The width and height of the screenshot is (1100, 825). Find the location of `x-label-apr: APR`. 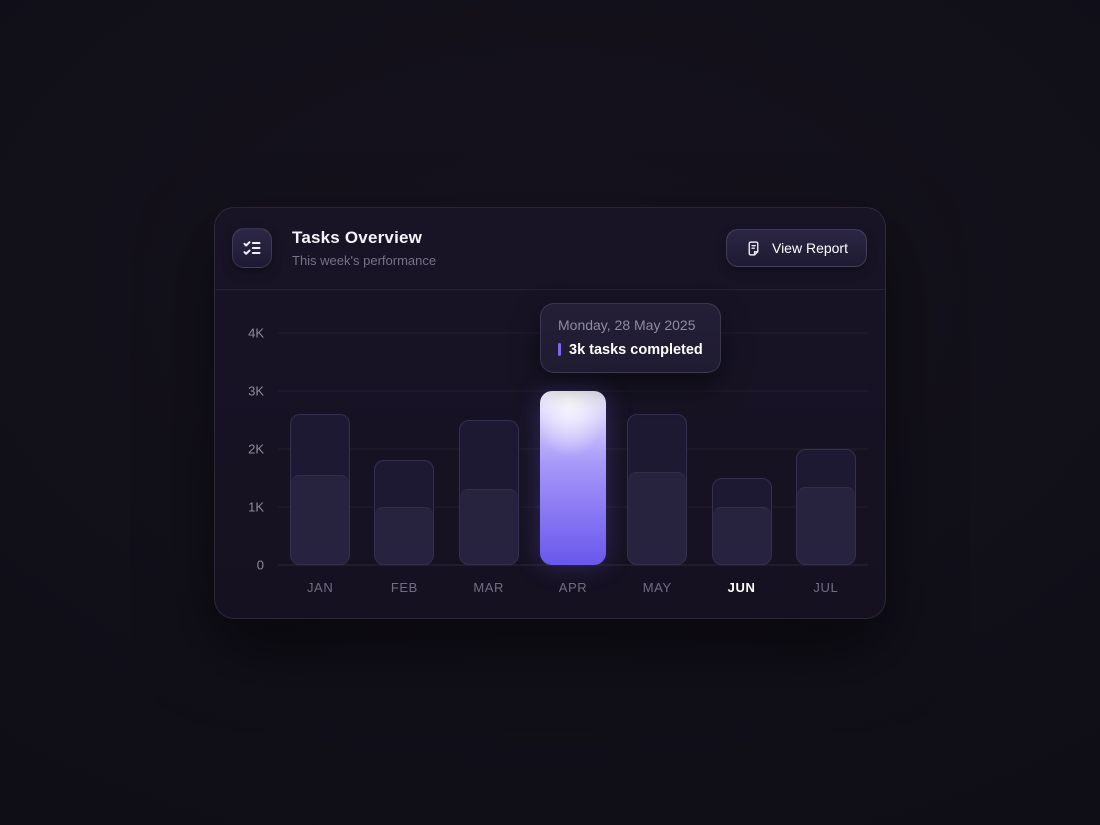

x-label-apr: APR is located at coordinates (573, 587).